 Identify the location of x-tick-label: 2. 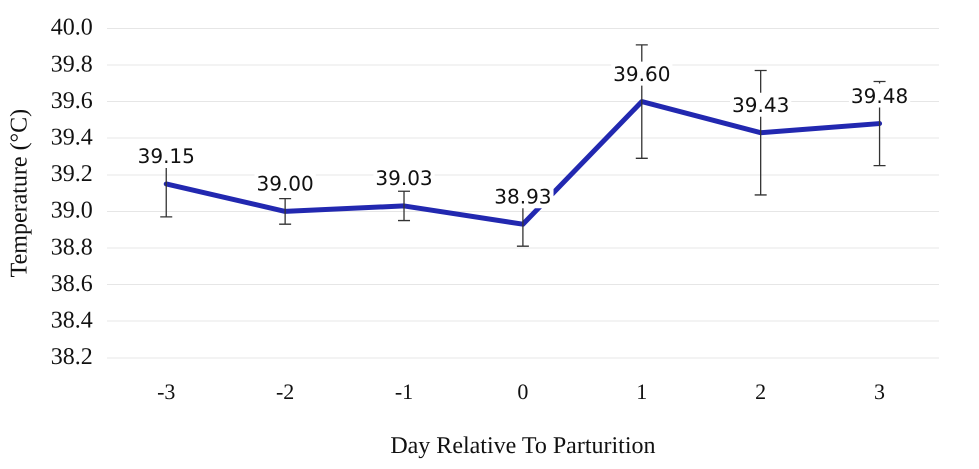
(760, 391).